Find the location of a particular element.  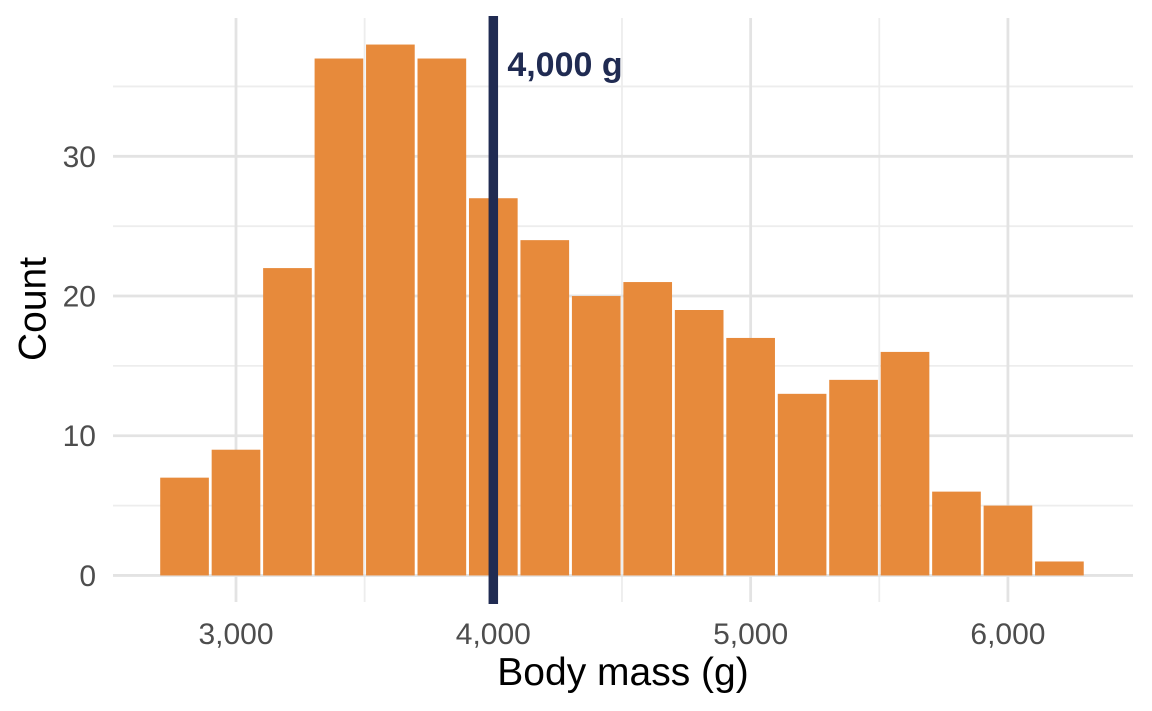

x-tick-label: 6,000 is located at coordinates (1007, 634).